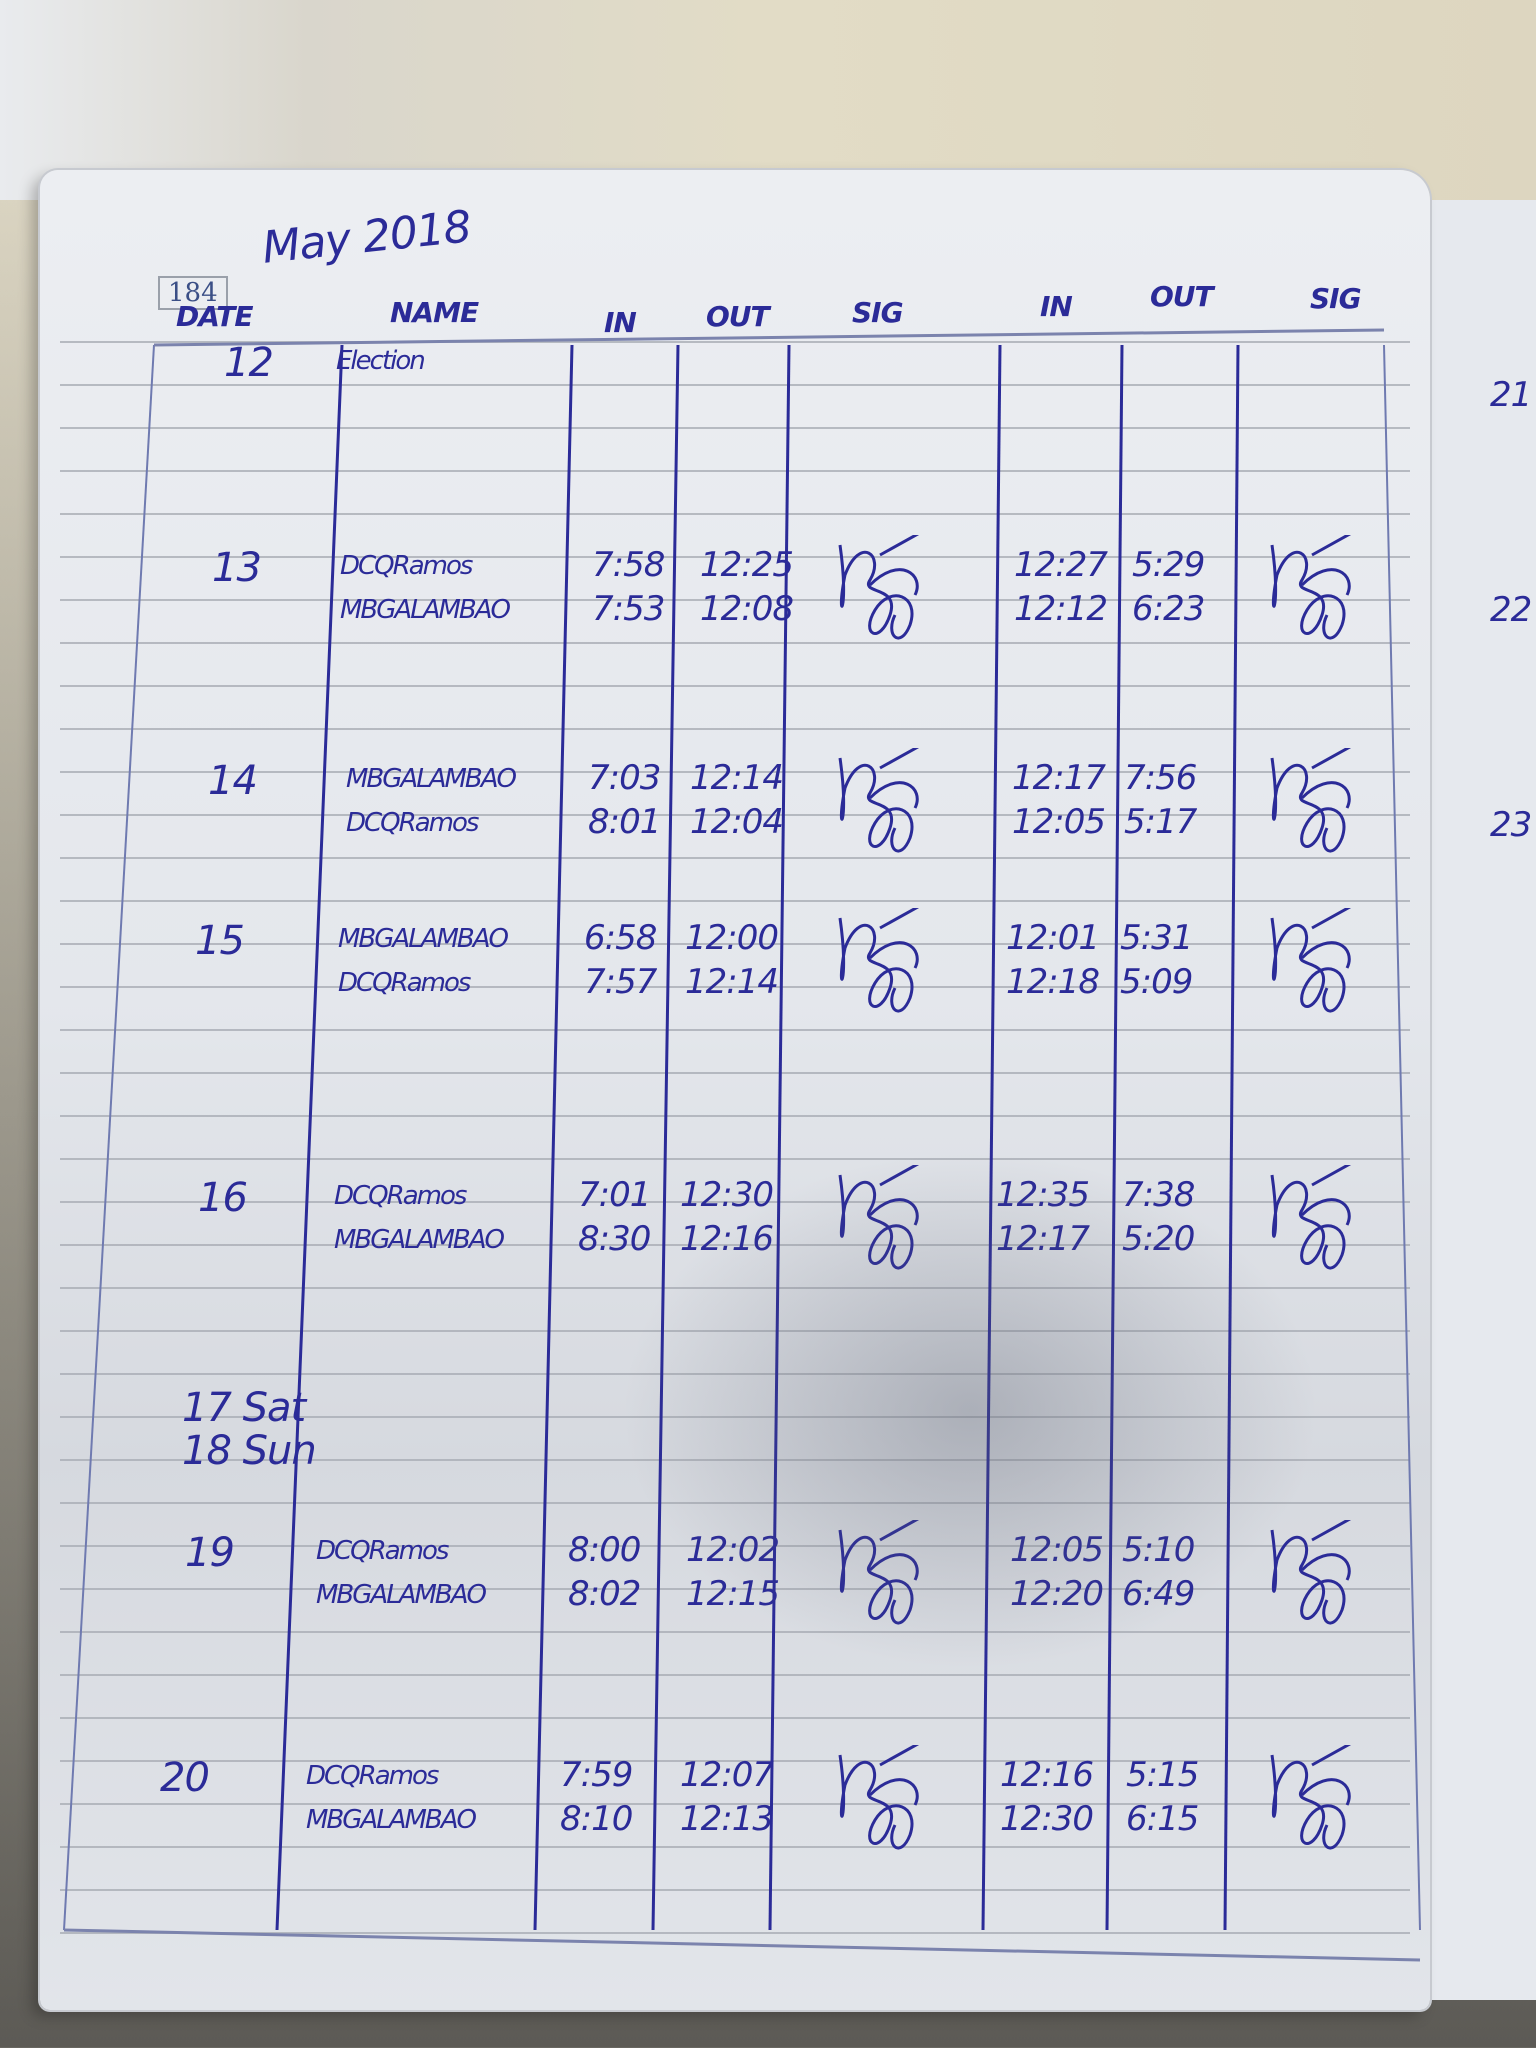 The width and height of the screenshot is (1536, 2048). Describe the element at coordinates (596, 1819) in the screenshot. I see `time-in-am: 8:10` at that location.